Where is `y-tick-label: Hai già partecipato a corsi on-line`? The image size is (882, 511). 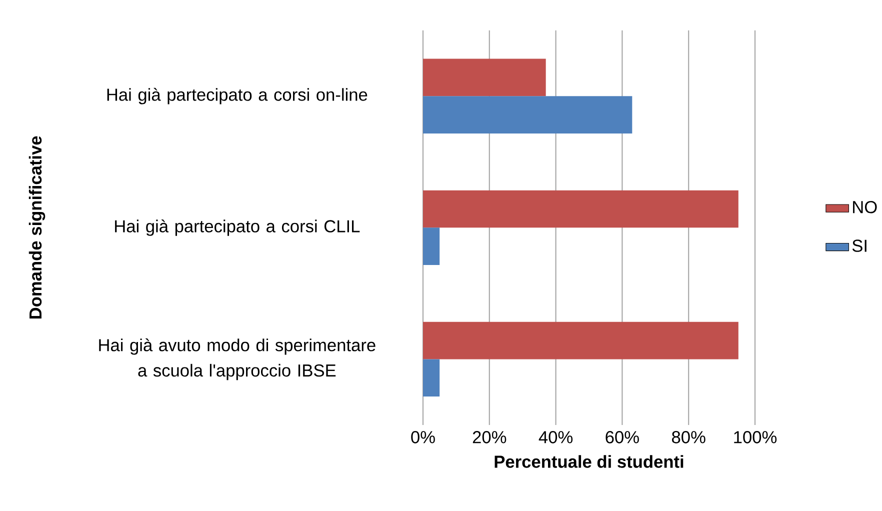 y-tick-label: Hai già partecipato a corsi on-line is located at coordinates (237, 96).